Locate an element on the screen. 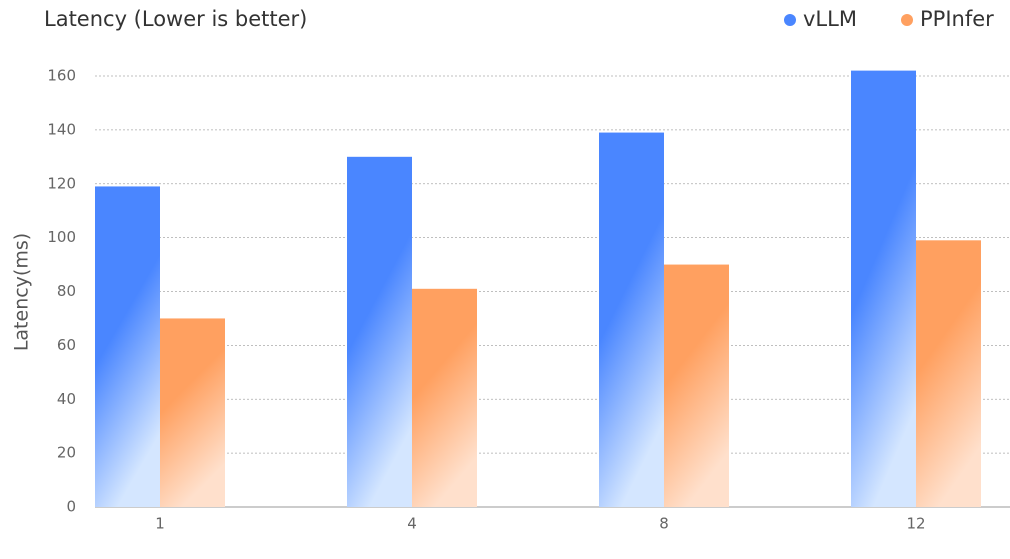 This screenshot has width=1010, height=559. legend-label: vLLM is located at coordinates (830, 19).